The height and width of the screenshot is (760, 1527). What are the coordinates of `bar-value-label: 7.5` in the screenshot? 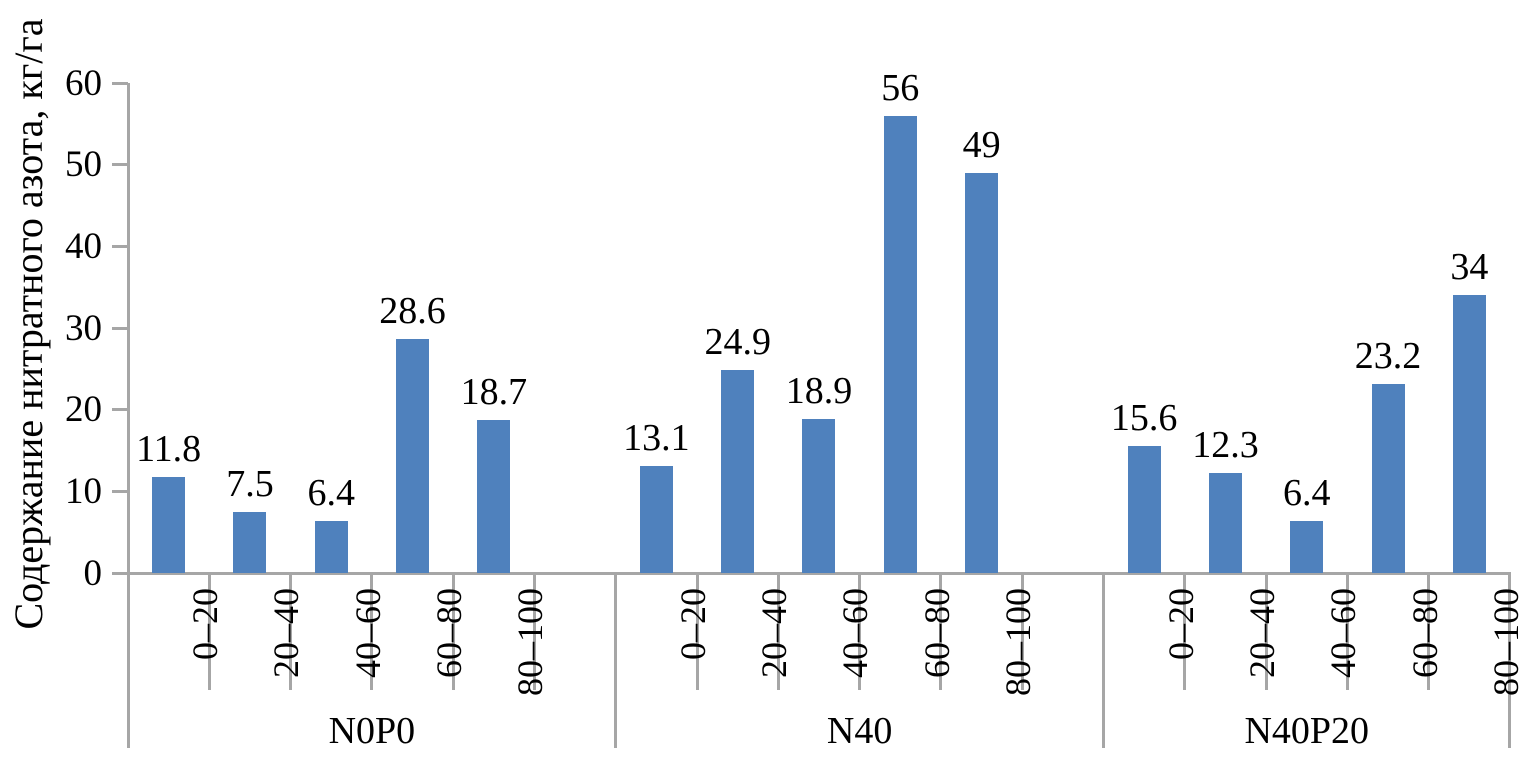 It's located at (250, 483).